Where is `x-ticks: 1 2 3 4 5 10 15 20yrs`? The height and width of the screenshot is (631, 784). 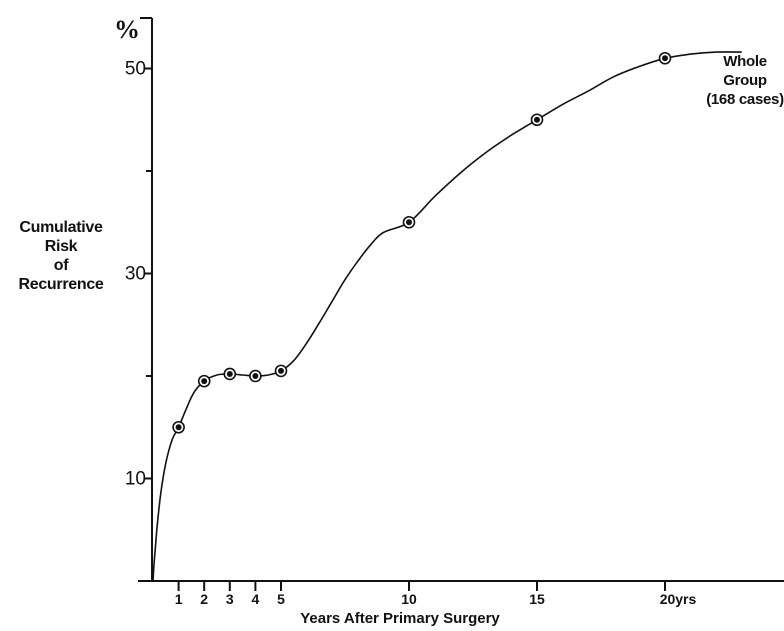 x-ticks: 1 2 3 4 5 10 15 20yrs is located at coordinates (436, 594).